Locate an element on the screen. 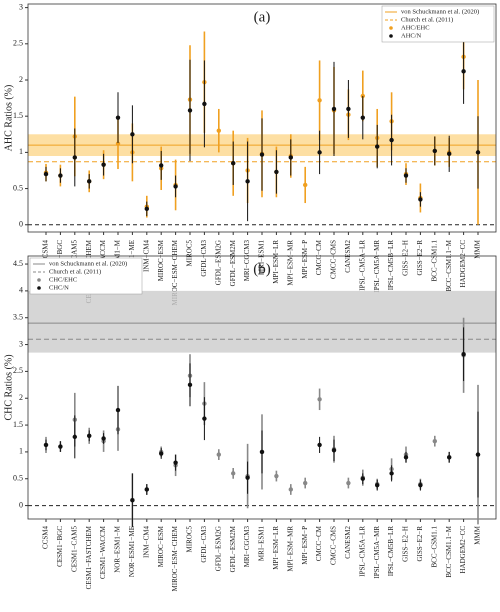 This screenshot has width=500, height=612. y-tick-label: 4 is located at coordinates (21, 290).